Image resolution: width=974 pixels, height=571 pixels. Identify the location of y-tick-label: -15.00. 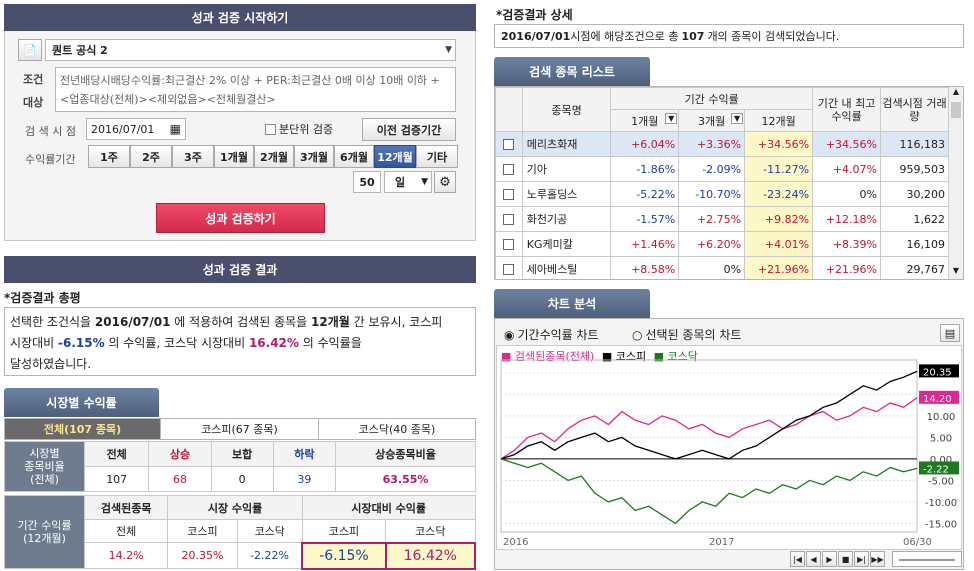
(941, 524).